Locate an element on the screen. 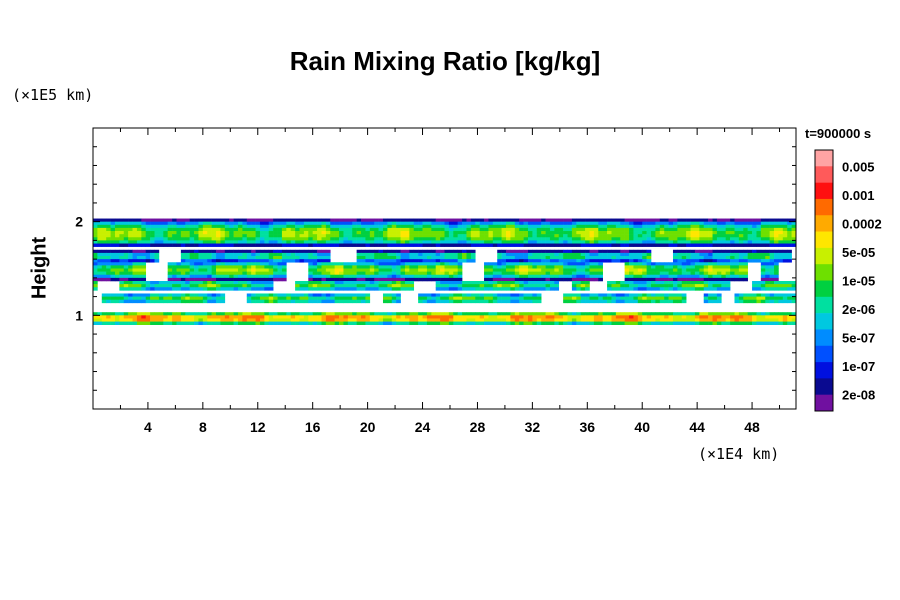 This screenshot has width=900, height=600. y-tick-label: 1 is located at coordinates (79, 315).